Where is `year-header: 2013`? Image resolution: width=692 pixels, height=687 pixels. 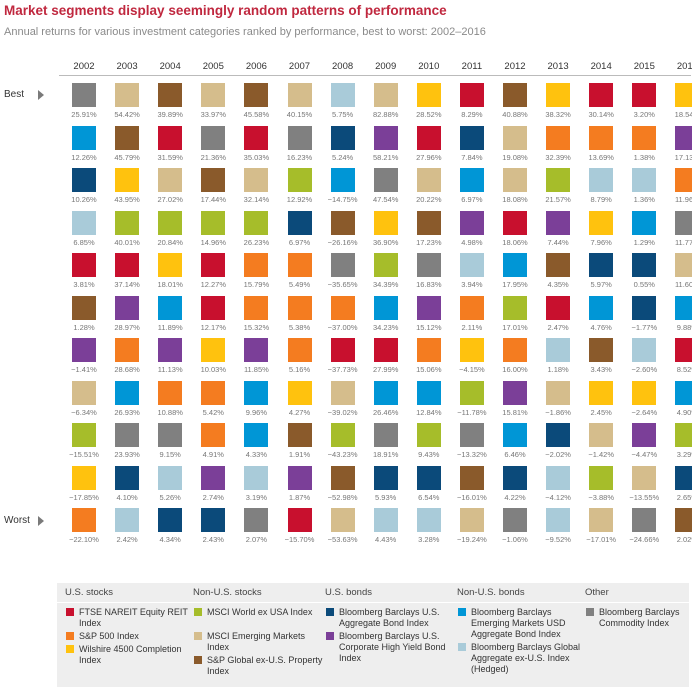
year-header: 2013 is located at coordinates (558, 66).